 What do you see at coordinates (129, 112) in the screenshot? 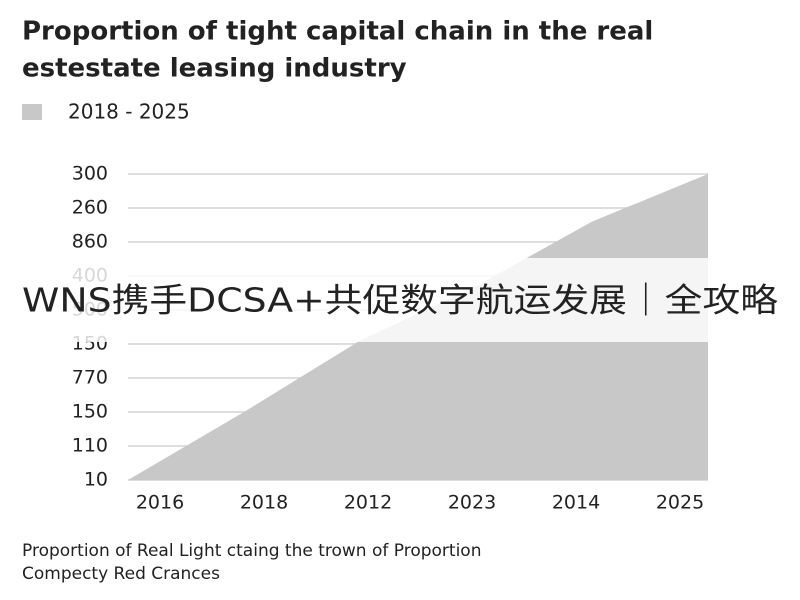
I see `legend-label: 2018 - 2025` at bounding box center [129, 112].